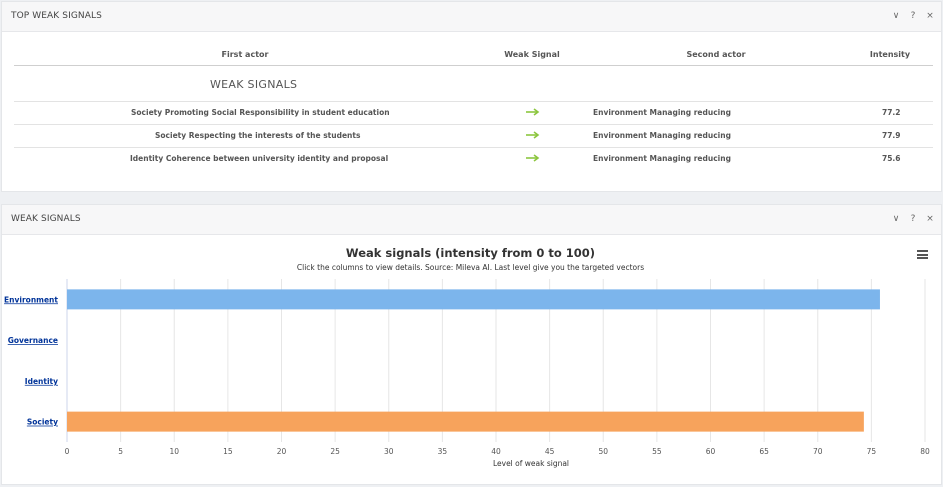  What do you see at coordinates (67, 451) in the screenshot?
I see `x-tick-label: 0` at bounding box center [67, 451].